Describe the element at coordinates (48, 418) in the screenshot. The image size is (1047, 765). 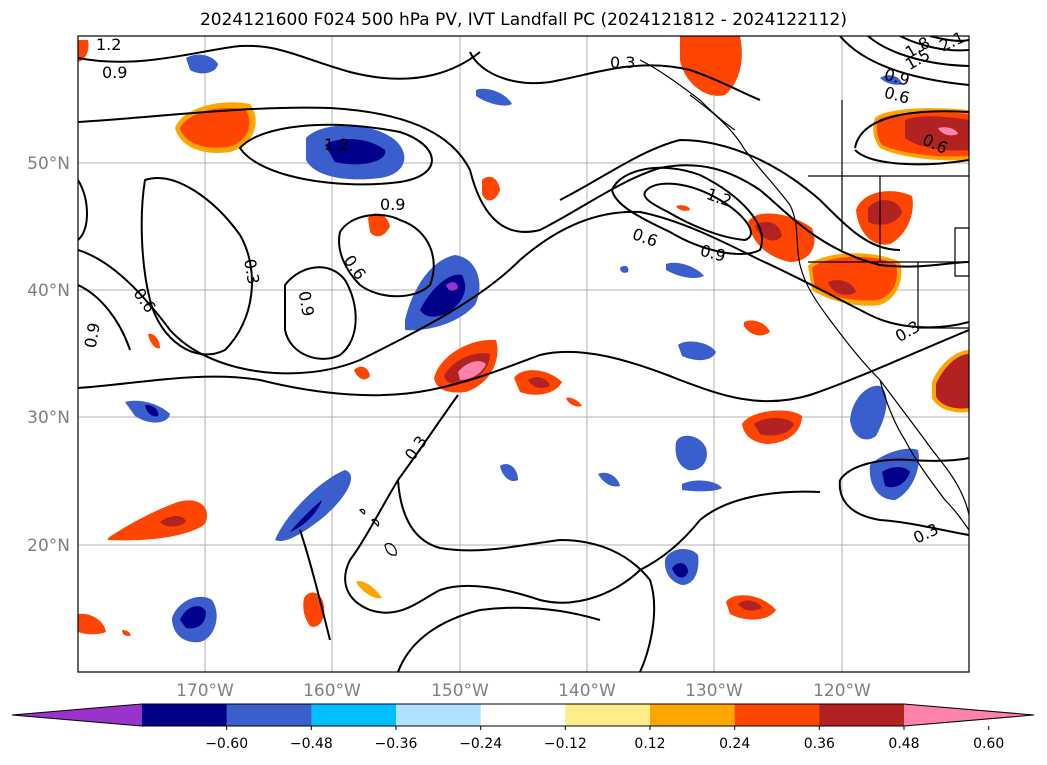
I see `lat-label: 30°N` at that location.